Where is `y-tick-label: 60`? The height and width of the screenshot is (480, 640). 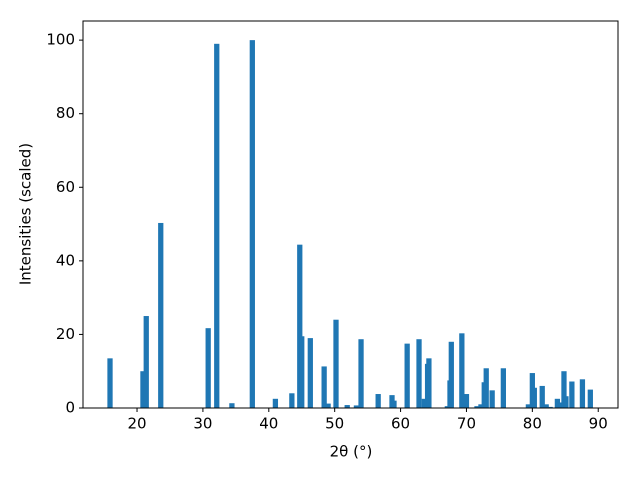 y-tick-label: 60 is located at coordinates (65, 187).